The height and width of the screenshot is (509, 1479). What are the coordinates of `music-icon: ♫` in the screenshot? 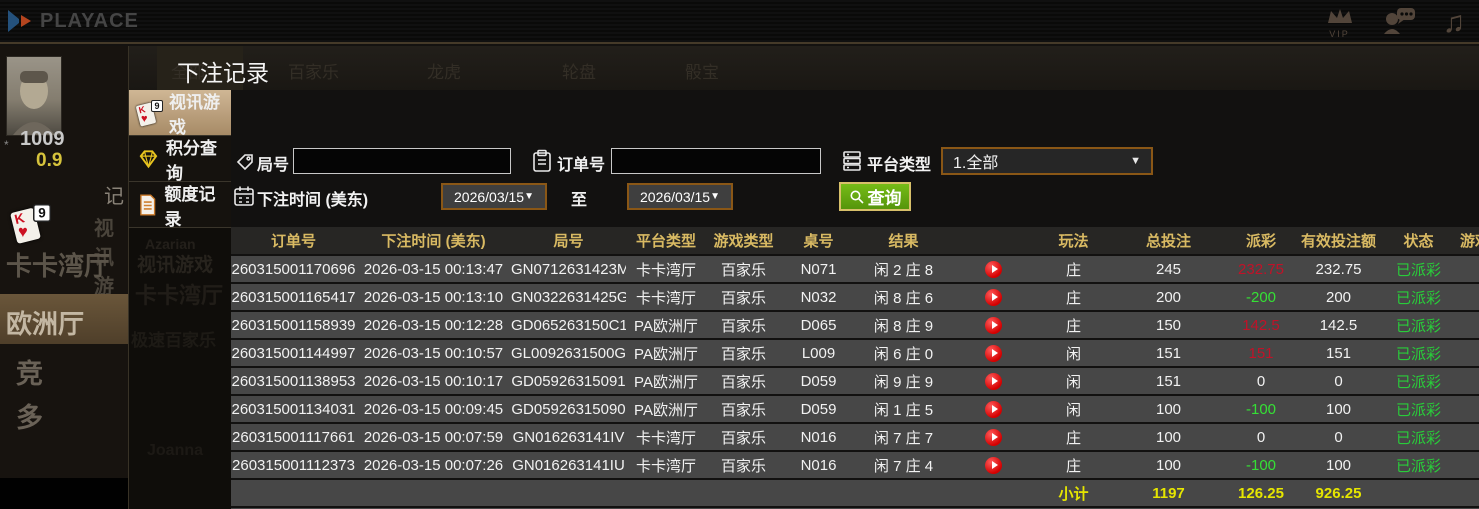 It's located at (1454, 22).